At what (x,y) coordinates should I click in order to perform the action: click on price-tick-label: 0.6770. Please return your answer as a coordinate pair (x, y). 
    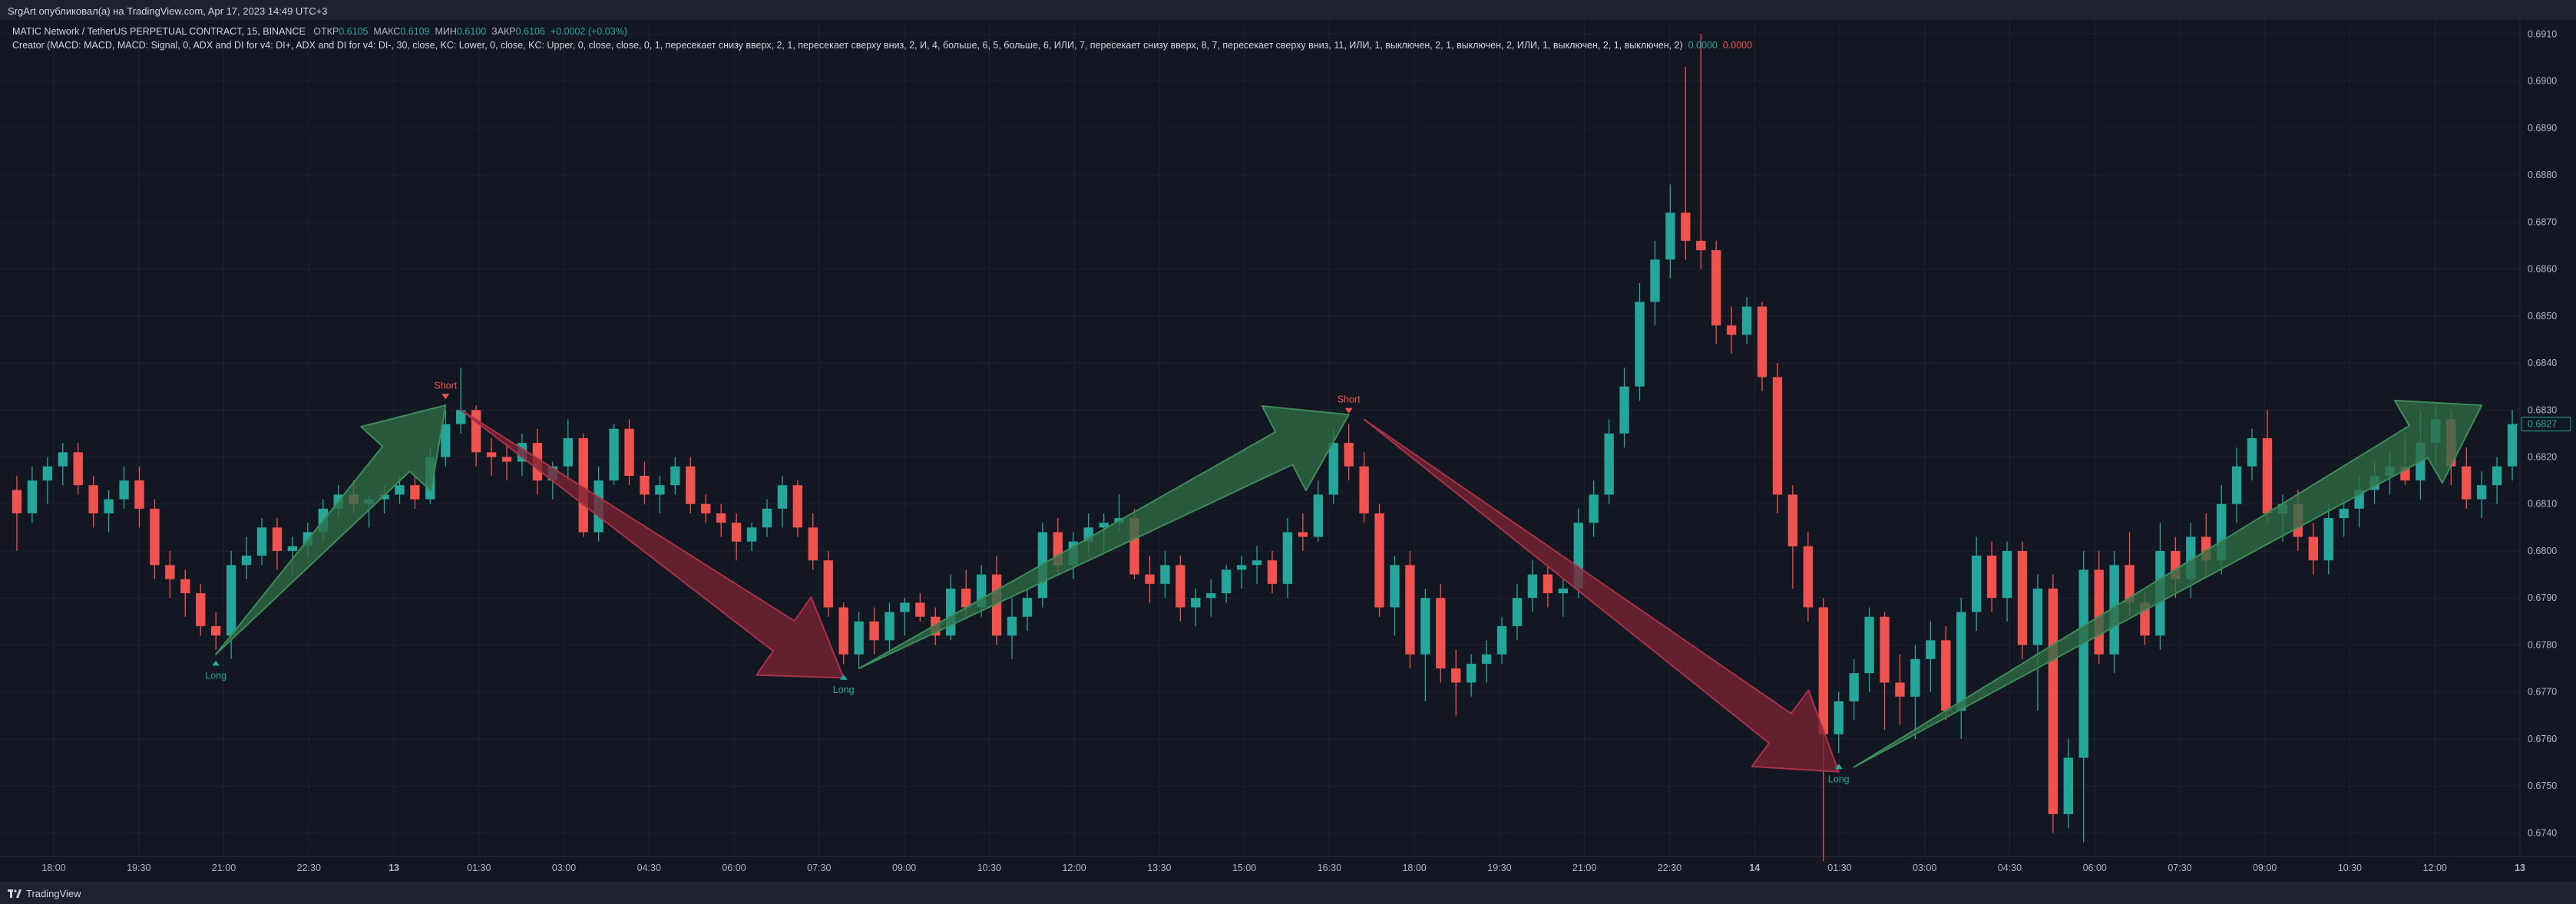
    Looking at the image, I should click on (2542, 693).